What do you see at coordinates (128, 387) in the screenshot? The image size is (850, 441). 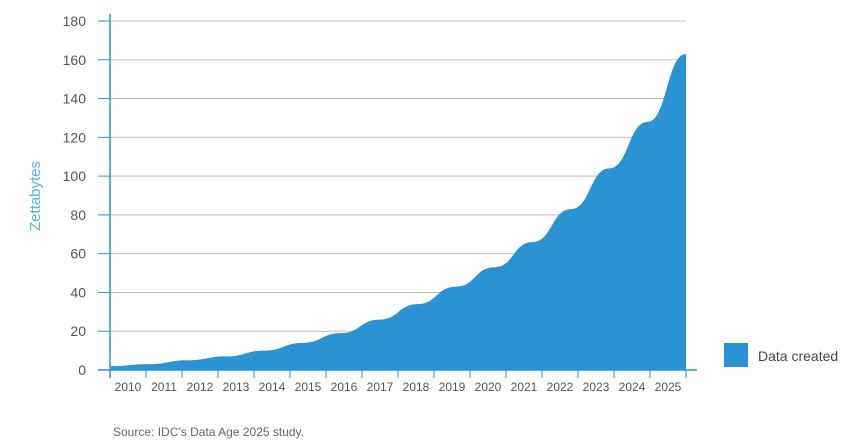 I see `x-tick-label-2010: 2010` at bounding box center [128, 387].